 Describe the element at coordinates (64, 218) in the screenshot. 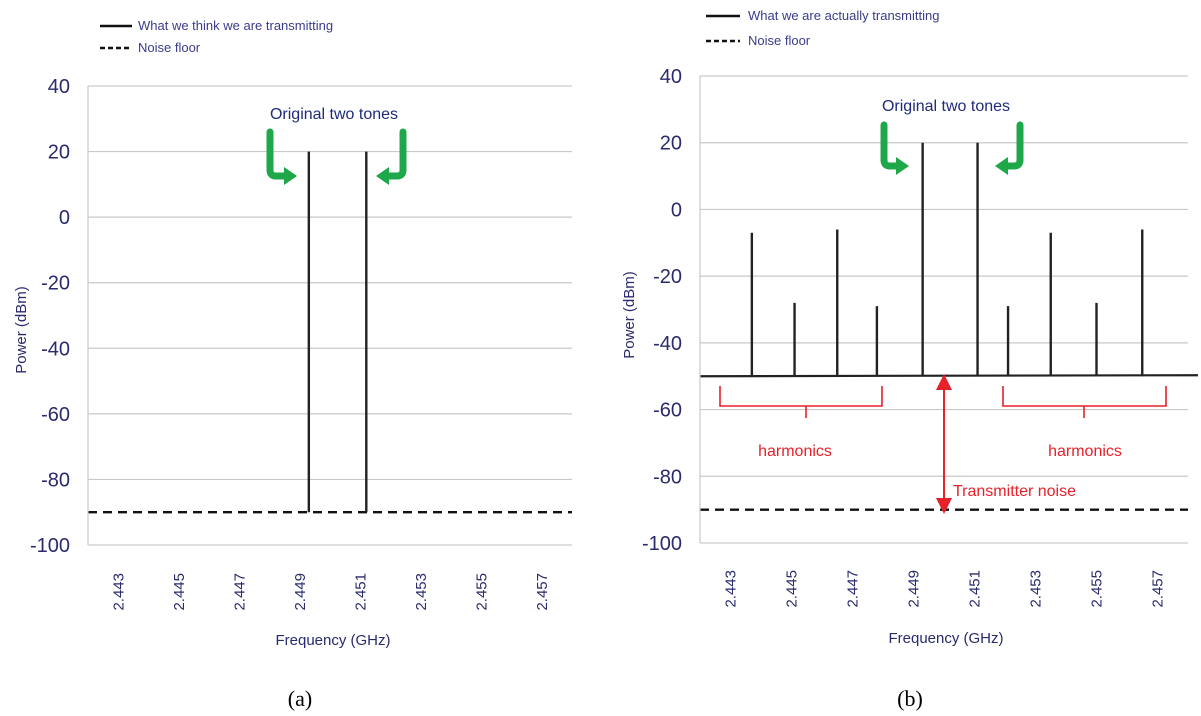

I see `panel-a-y-tick-label: 0` at that location.